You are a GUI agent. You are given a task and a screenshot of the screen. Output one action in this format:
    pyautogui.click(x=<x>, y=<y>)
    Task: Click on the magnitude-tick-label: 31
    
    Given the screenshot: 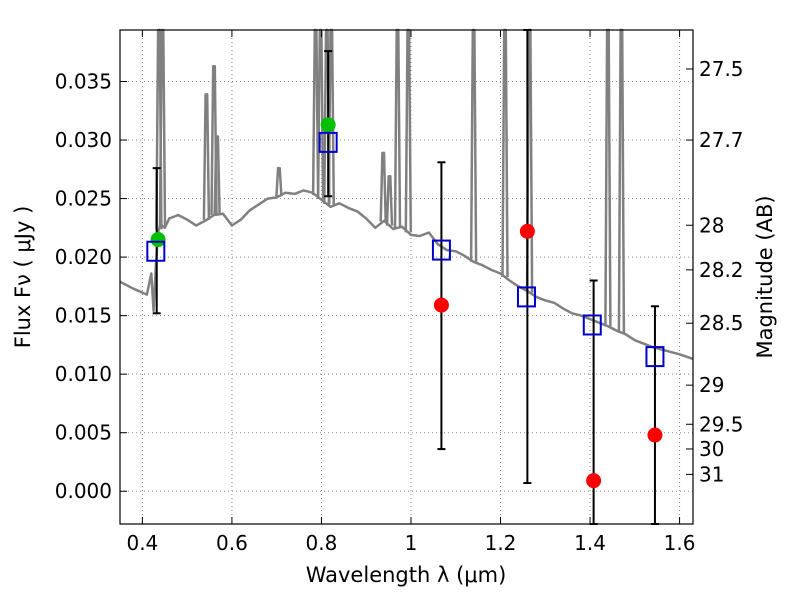 What is the action you would take?
    pyautogui.click(x=711, y=474)
    